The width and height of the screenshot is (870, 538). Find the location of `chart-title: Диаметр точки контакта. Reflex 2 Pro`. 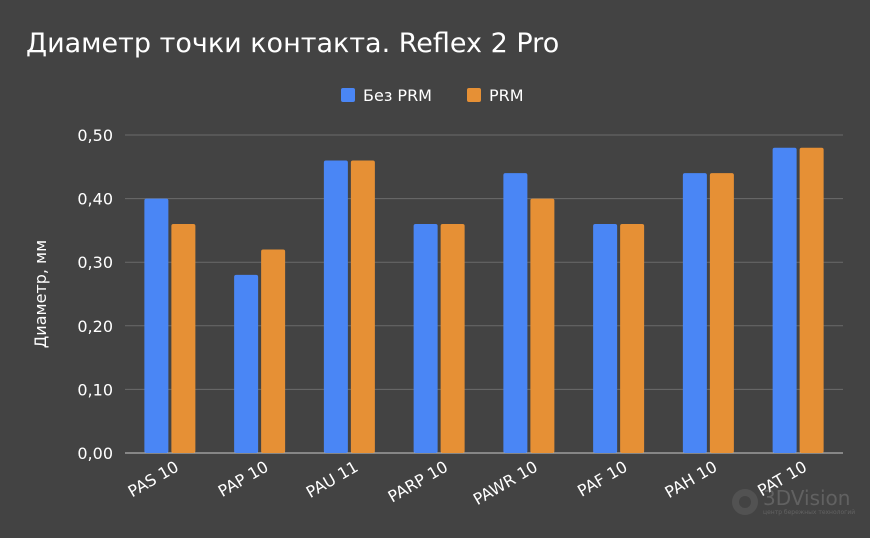

chart-title: Диаметр точки контакта. Reflex 2 Pro is located at coordinates (293, 43).